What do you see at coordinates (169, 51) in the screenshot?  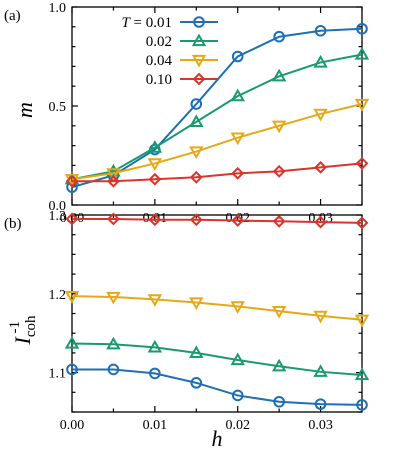 I see `legend: T = 0.01 0.02 0.04 0.10` at bounding box center [169, 51].